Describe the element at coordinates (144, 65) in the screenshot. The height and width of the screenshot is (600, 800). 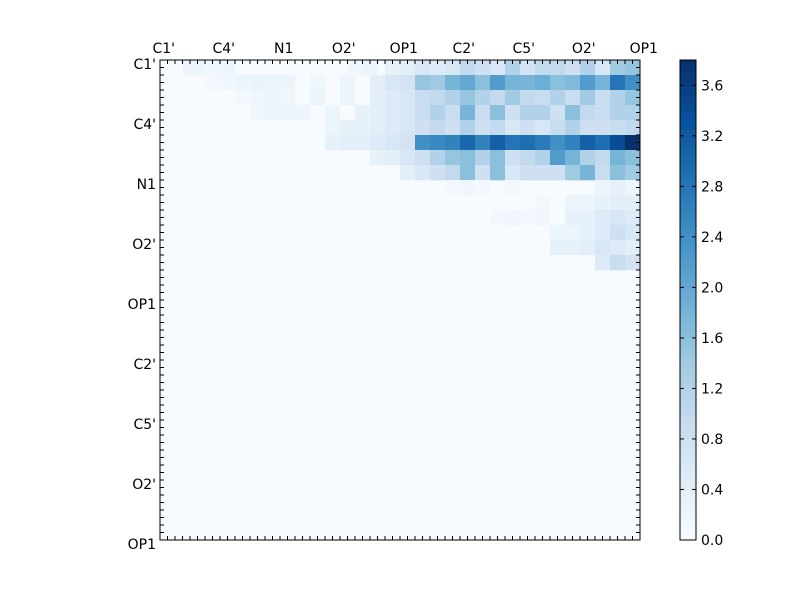
I see `y-tick-label: C1'` at that location.